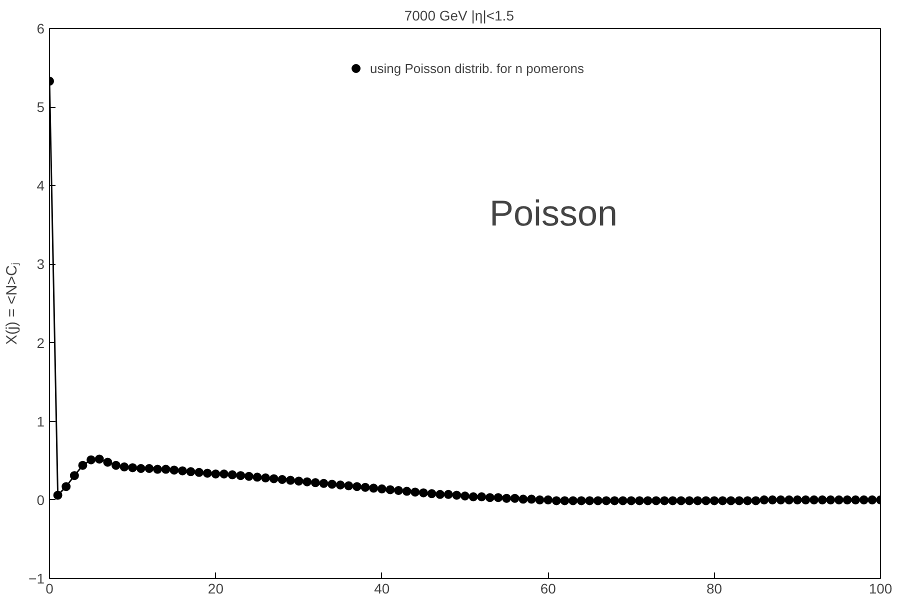 This screenshot has height=599, width=903. What do you see at coordinates (459, 16) in the screenshot?
I see `chart-title: 7000 GeV |η|<1.5` at bounding box center [459, 16].